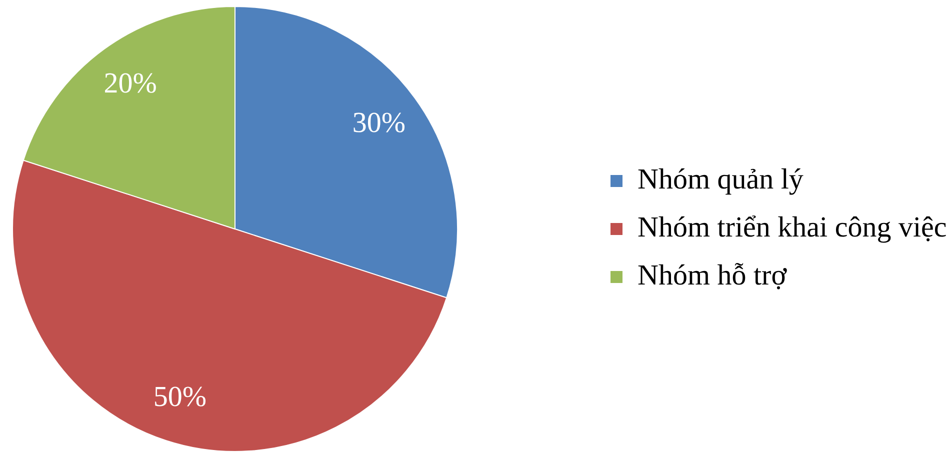  Describe the element at coordinates (792, 228) in the screenshot. I see `legend-label: Nhóm triển khai công việc` at that location.